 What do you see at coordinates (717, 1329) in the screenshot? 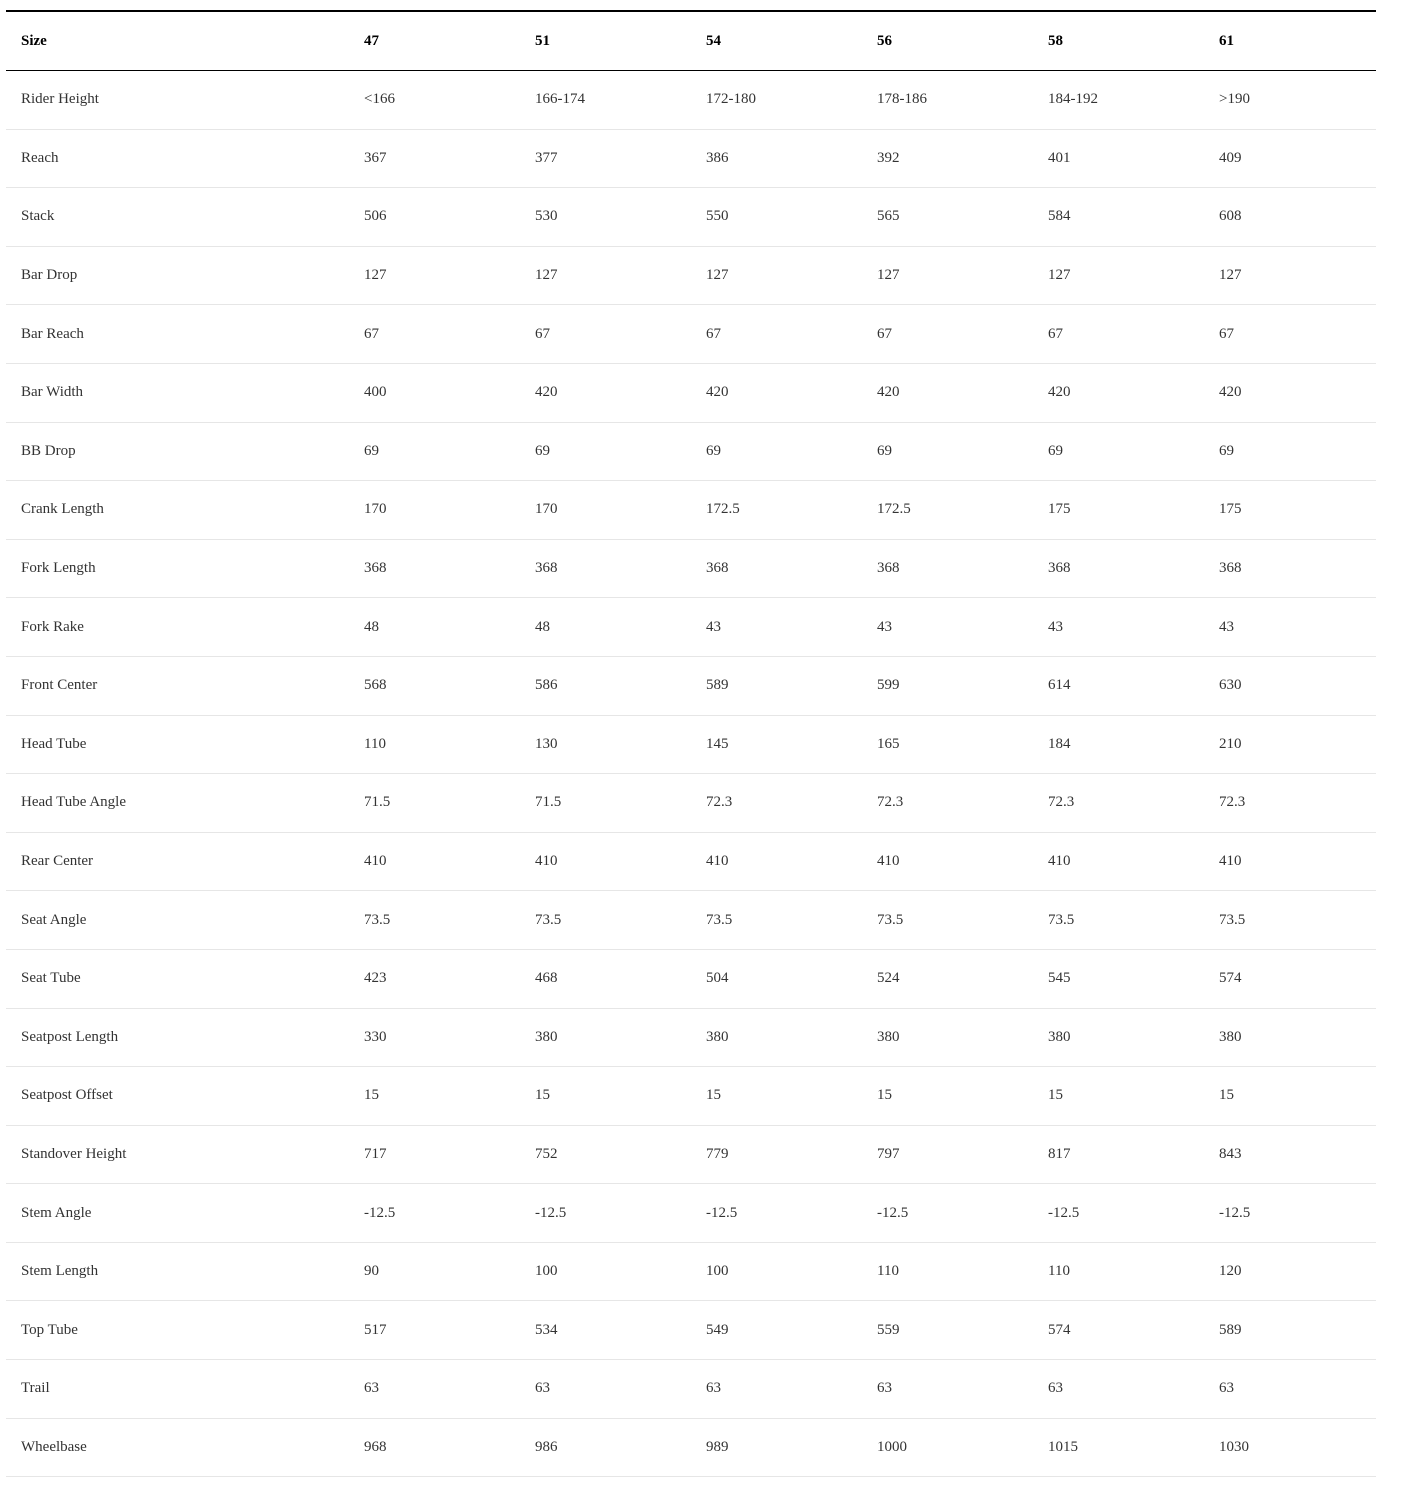
I see `table-cell: 549` at bounding box center [717, 1329].